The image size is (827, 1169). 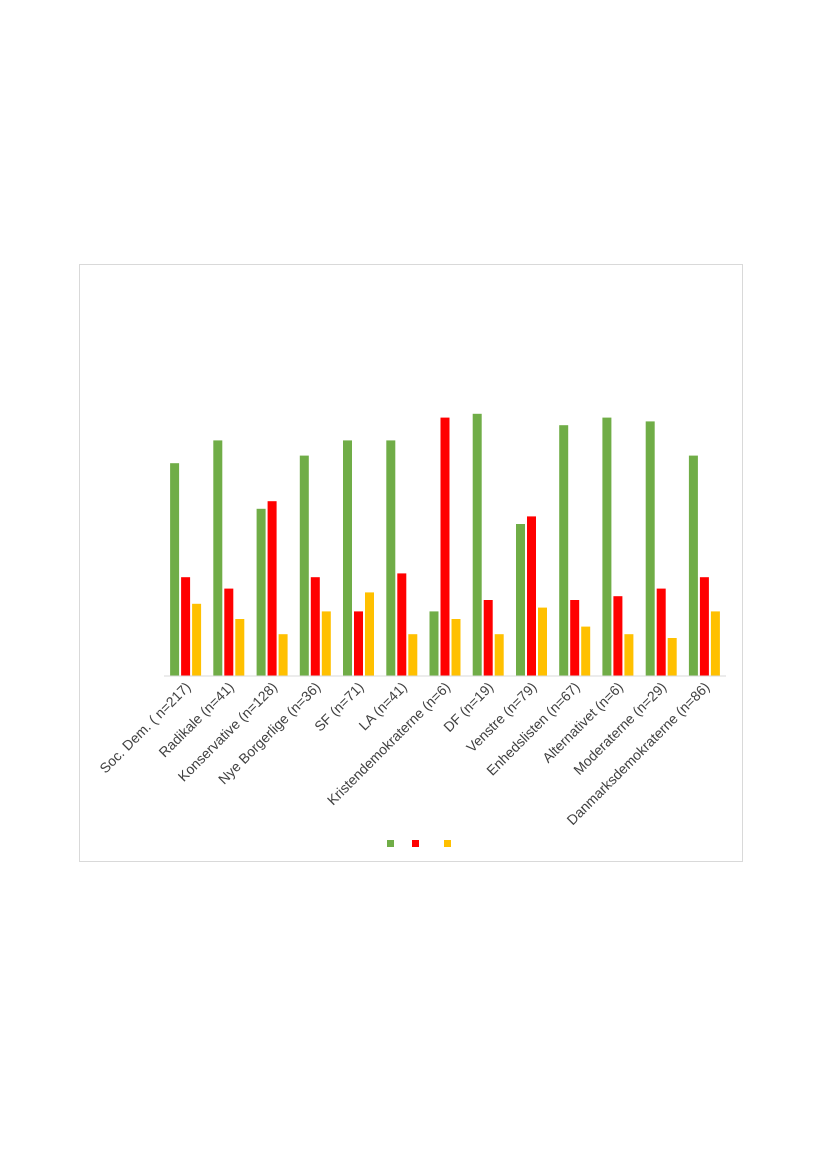 I want to click on bars-layer, so click(x=445, y=544).